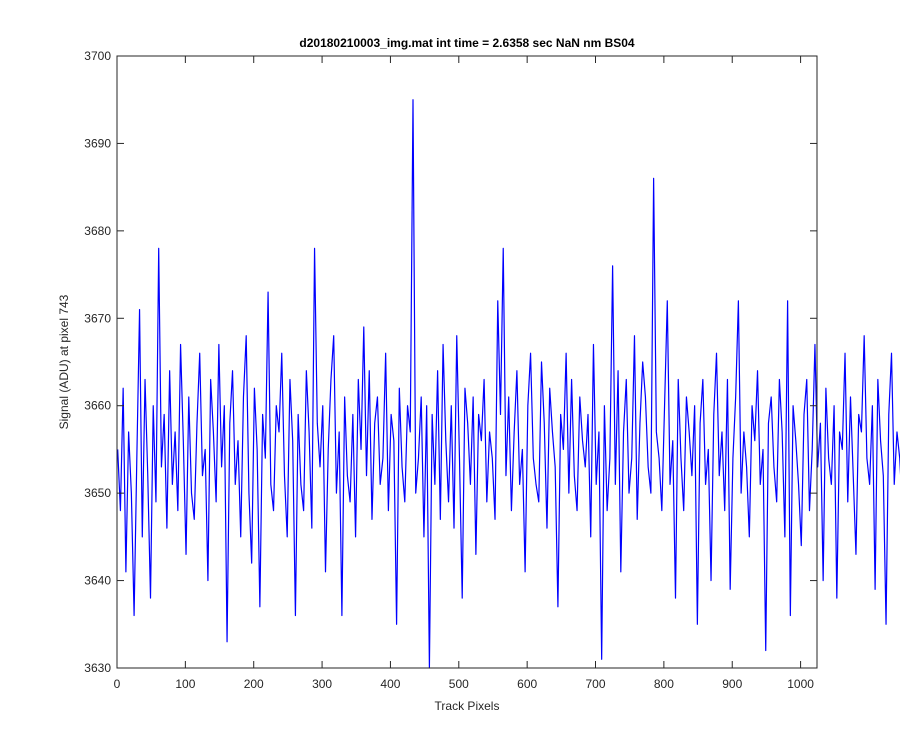 Image resolution: width=900 pixels, height=755 pixels. I want to click on x-tick-label: 0, so click(117, 684).